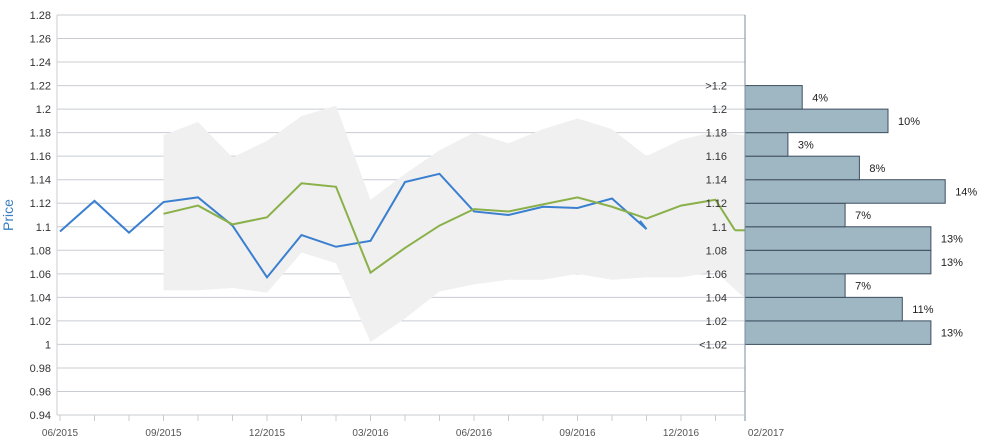 This screenshot has height=443, width=989. What do you see at coordinates (40, 322) in the screenshot?
I see `y-tick-label: 1.02` at bounding box center [40, 322].